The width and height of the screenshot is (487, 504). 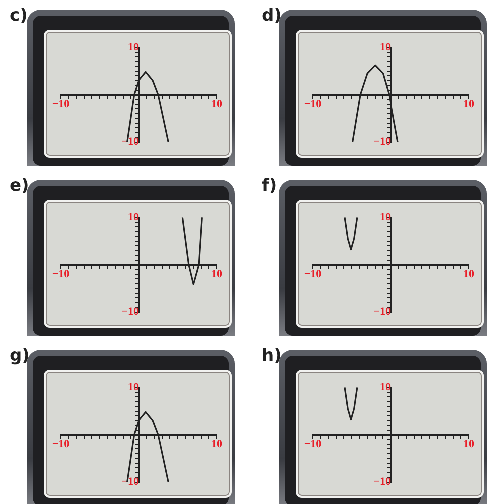 What do you see at coordinates (272, 16) in the screenshot?
I see `chart-title: d)` at bounding box center [272, 16].